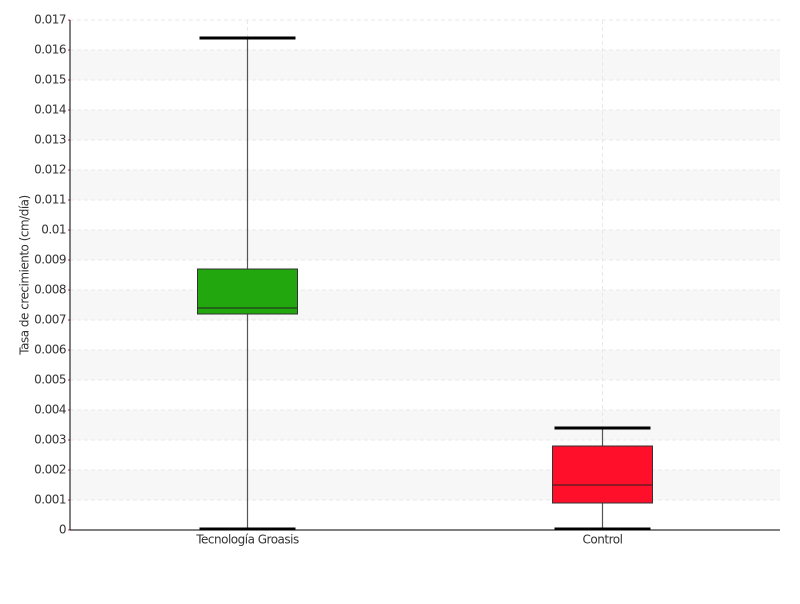 This screenshot has height=604, width=800. Describe the element at coordinates (50, 410) in the screenshot. I see `y-tick-label: 0.004` at that location.